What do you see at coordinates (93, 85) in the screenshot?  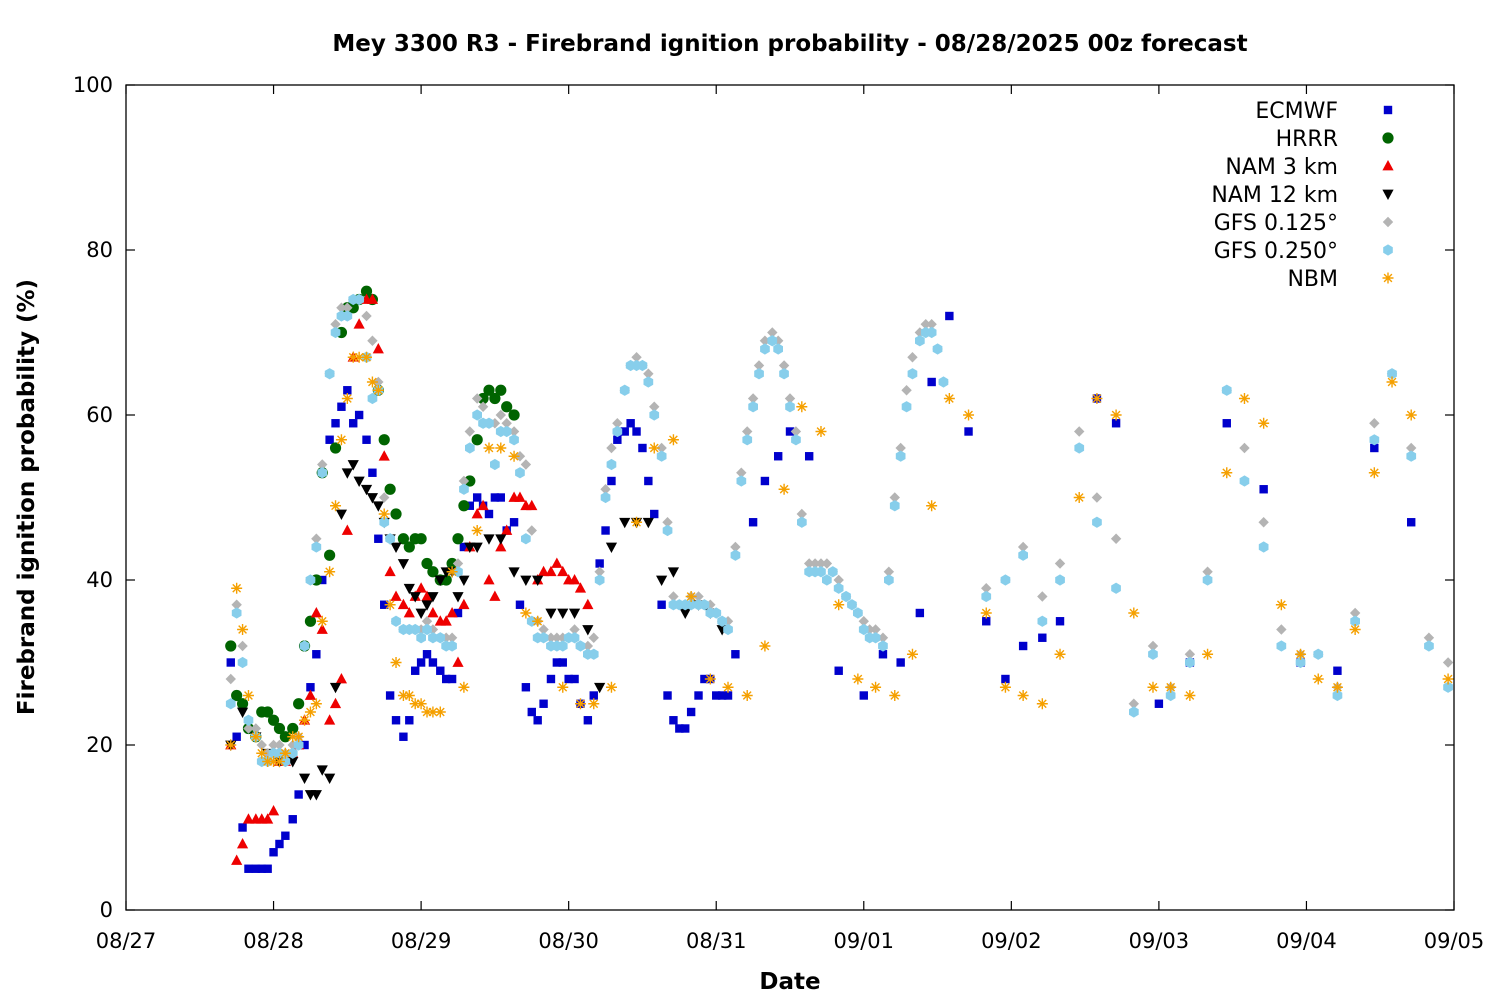 I see `y-tick-label: 100` at bounding box center [93, 85].